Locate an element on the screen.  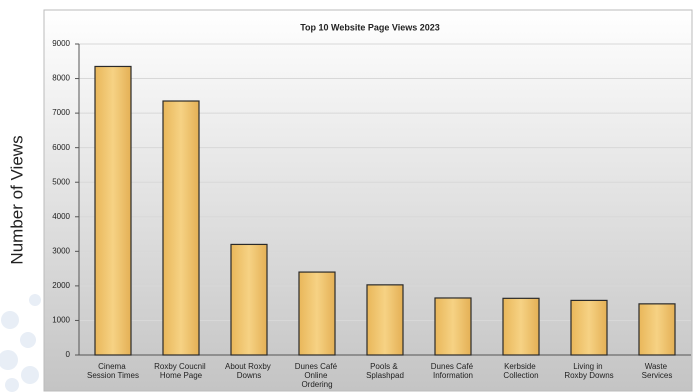
y-axis-label: Number of Views is located at coordinates (16, 199).